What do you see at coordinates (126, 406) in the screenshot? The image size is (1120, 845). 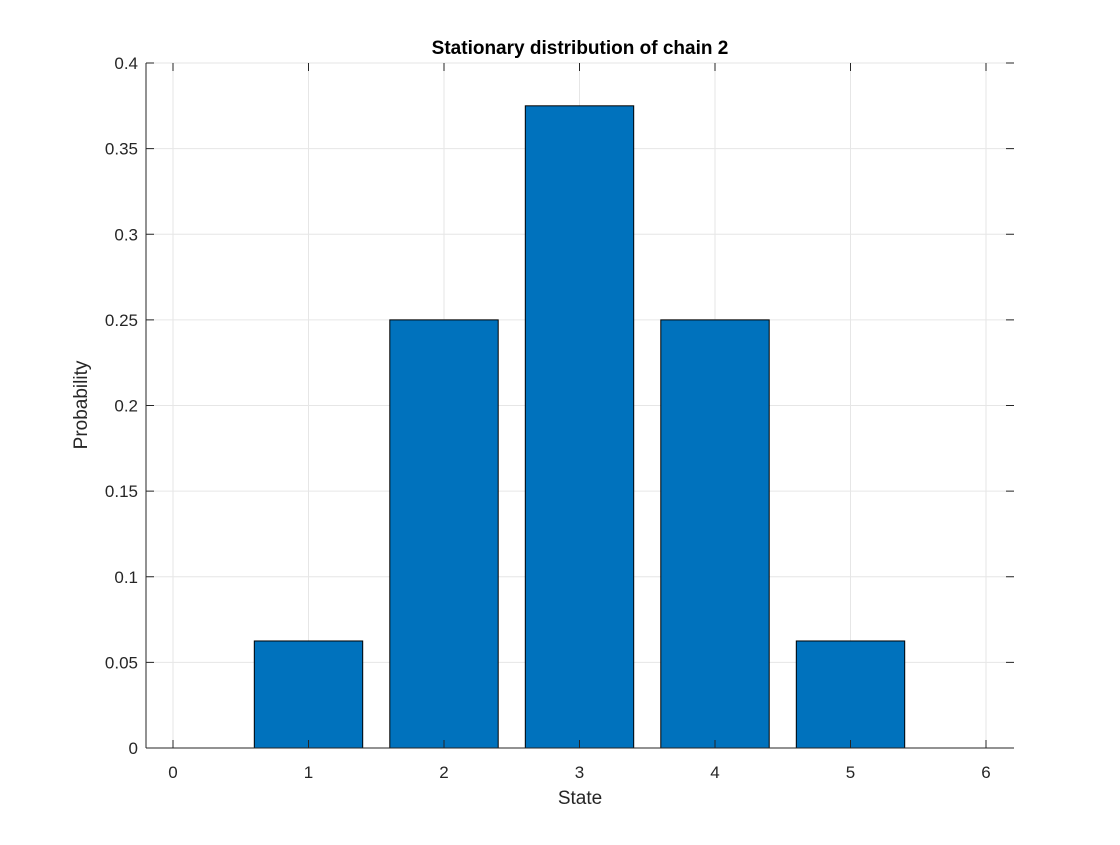 I see `y-tick-label: 0.2` at bounding box center [126, 406].